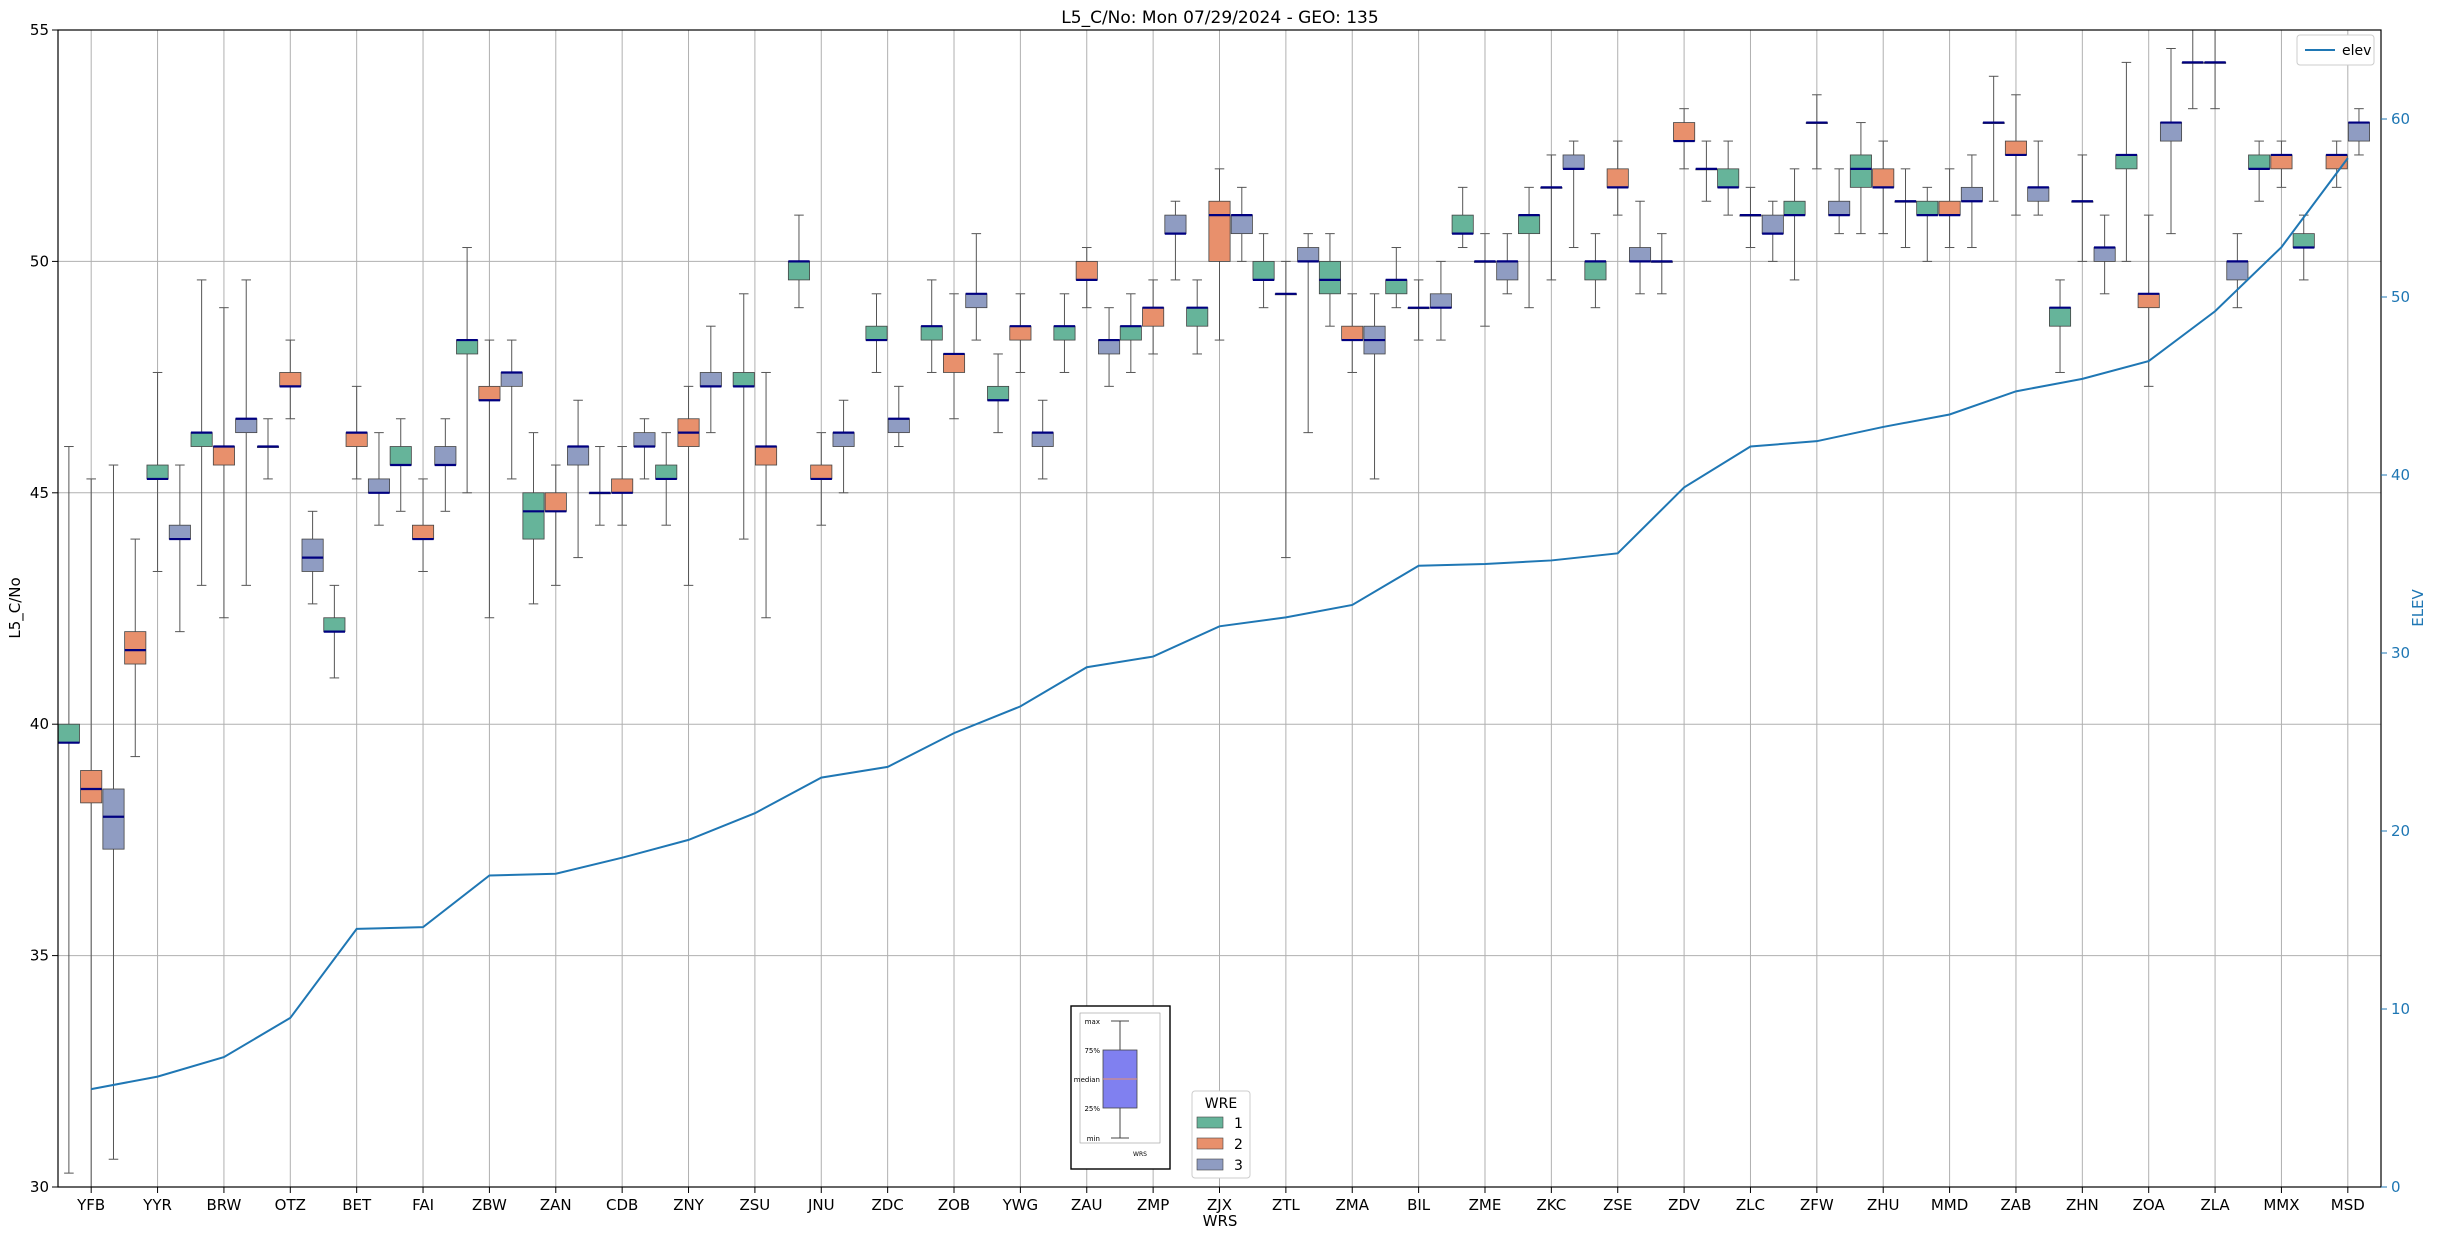 This screenshot has height=1238, width=2439. Describe the element at coordinates (2400, 831) in the screenshot. I see `y2-tick-label: 20` at that location.